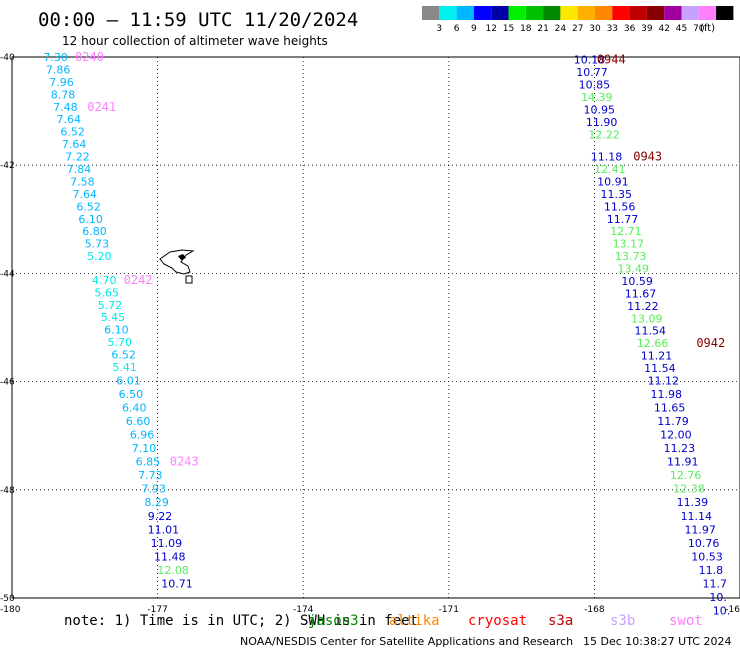 The height and width of the screenshot is (650, 740). I want to click on swh-value-label: 7.58, so click(82, 181).